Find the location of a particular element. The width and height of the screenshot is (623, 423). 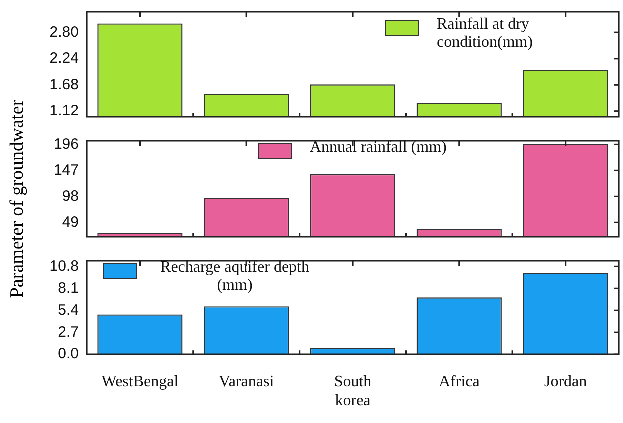

x-tick-label: Africa is located at coordinates (459, 381).